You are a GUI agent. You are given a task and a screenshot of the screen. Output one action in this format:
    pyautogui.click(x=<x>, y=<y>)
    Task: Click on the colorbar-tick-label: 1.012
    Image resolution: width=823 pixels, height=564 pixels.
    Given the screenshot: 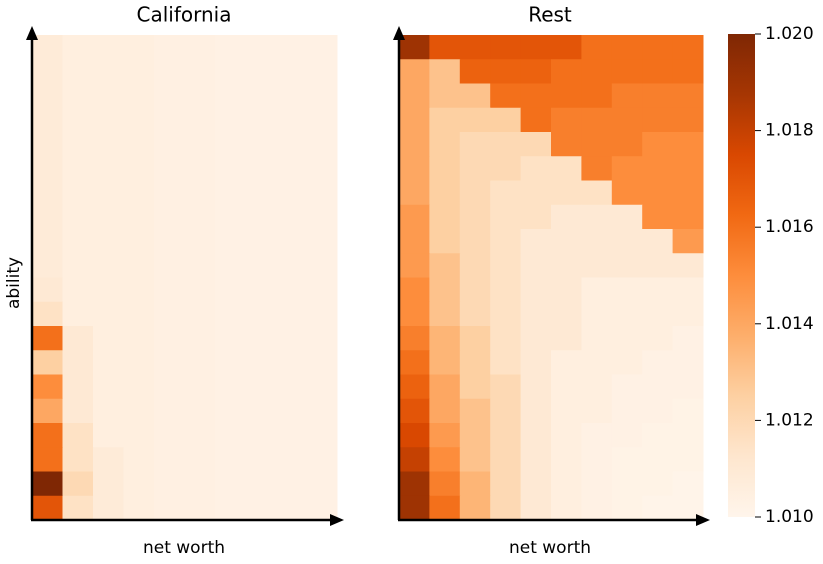 What is the action you would take?
    pyautogui.click(x=789, y=420)
    